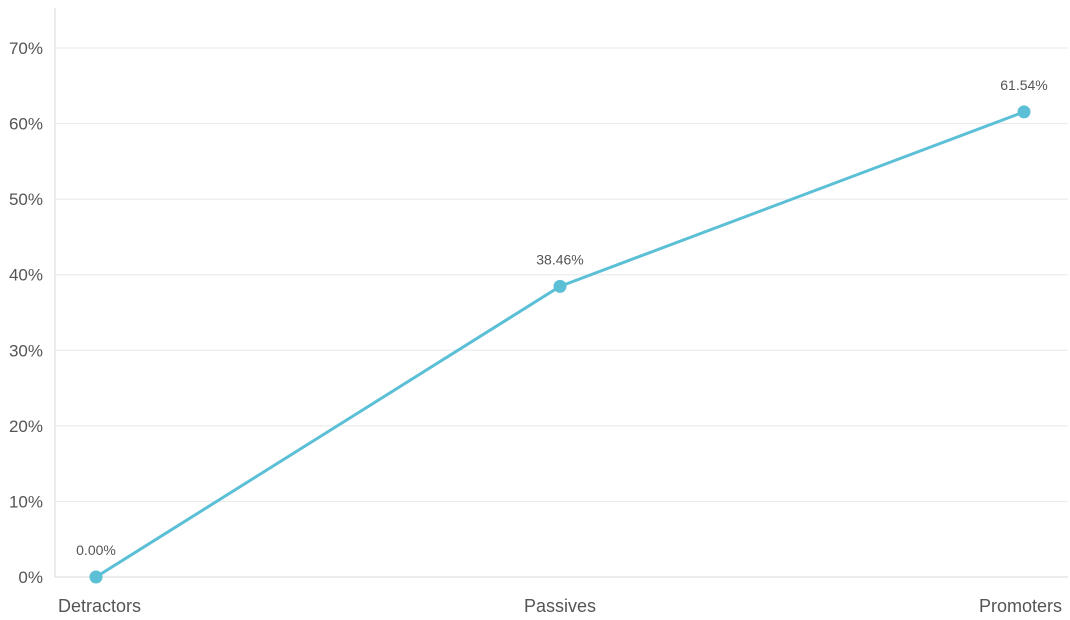 The width and height of the screenshot is (1070, 620). I want to click on y-tick-label: 70%, so click(26, 48).